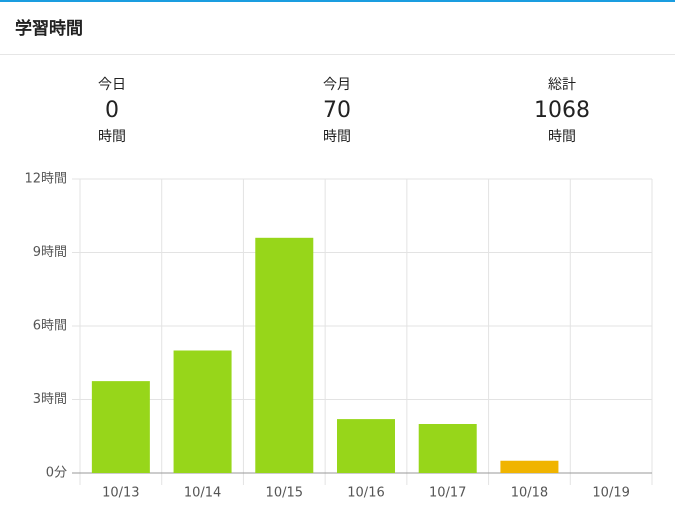  Describe the element at coordinates (337, 85) in the screenshot. I see `stat-label: 今月` at that location.